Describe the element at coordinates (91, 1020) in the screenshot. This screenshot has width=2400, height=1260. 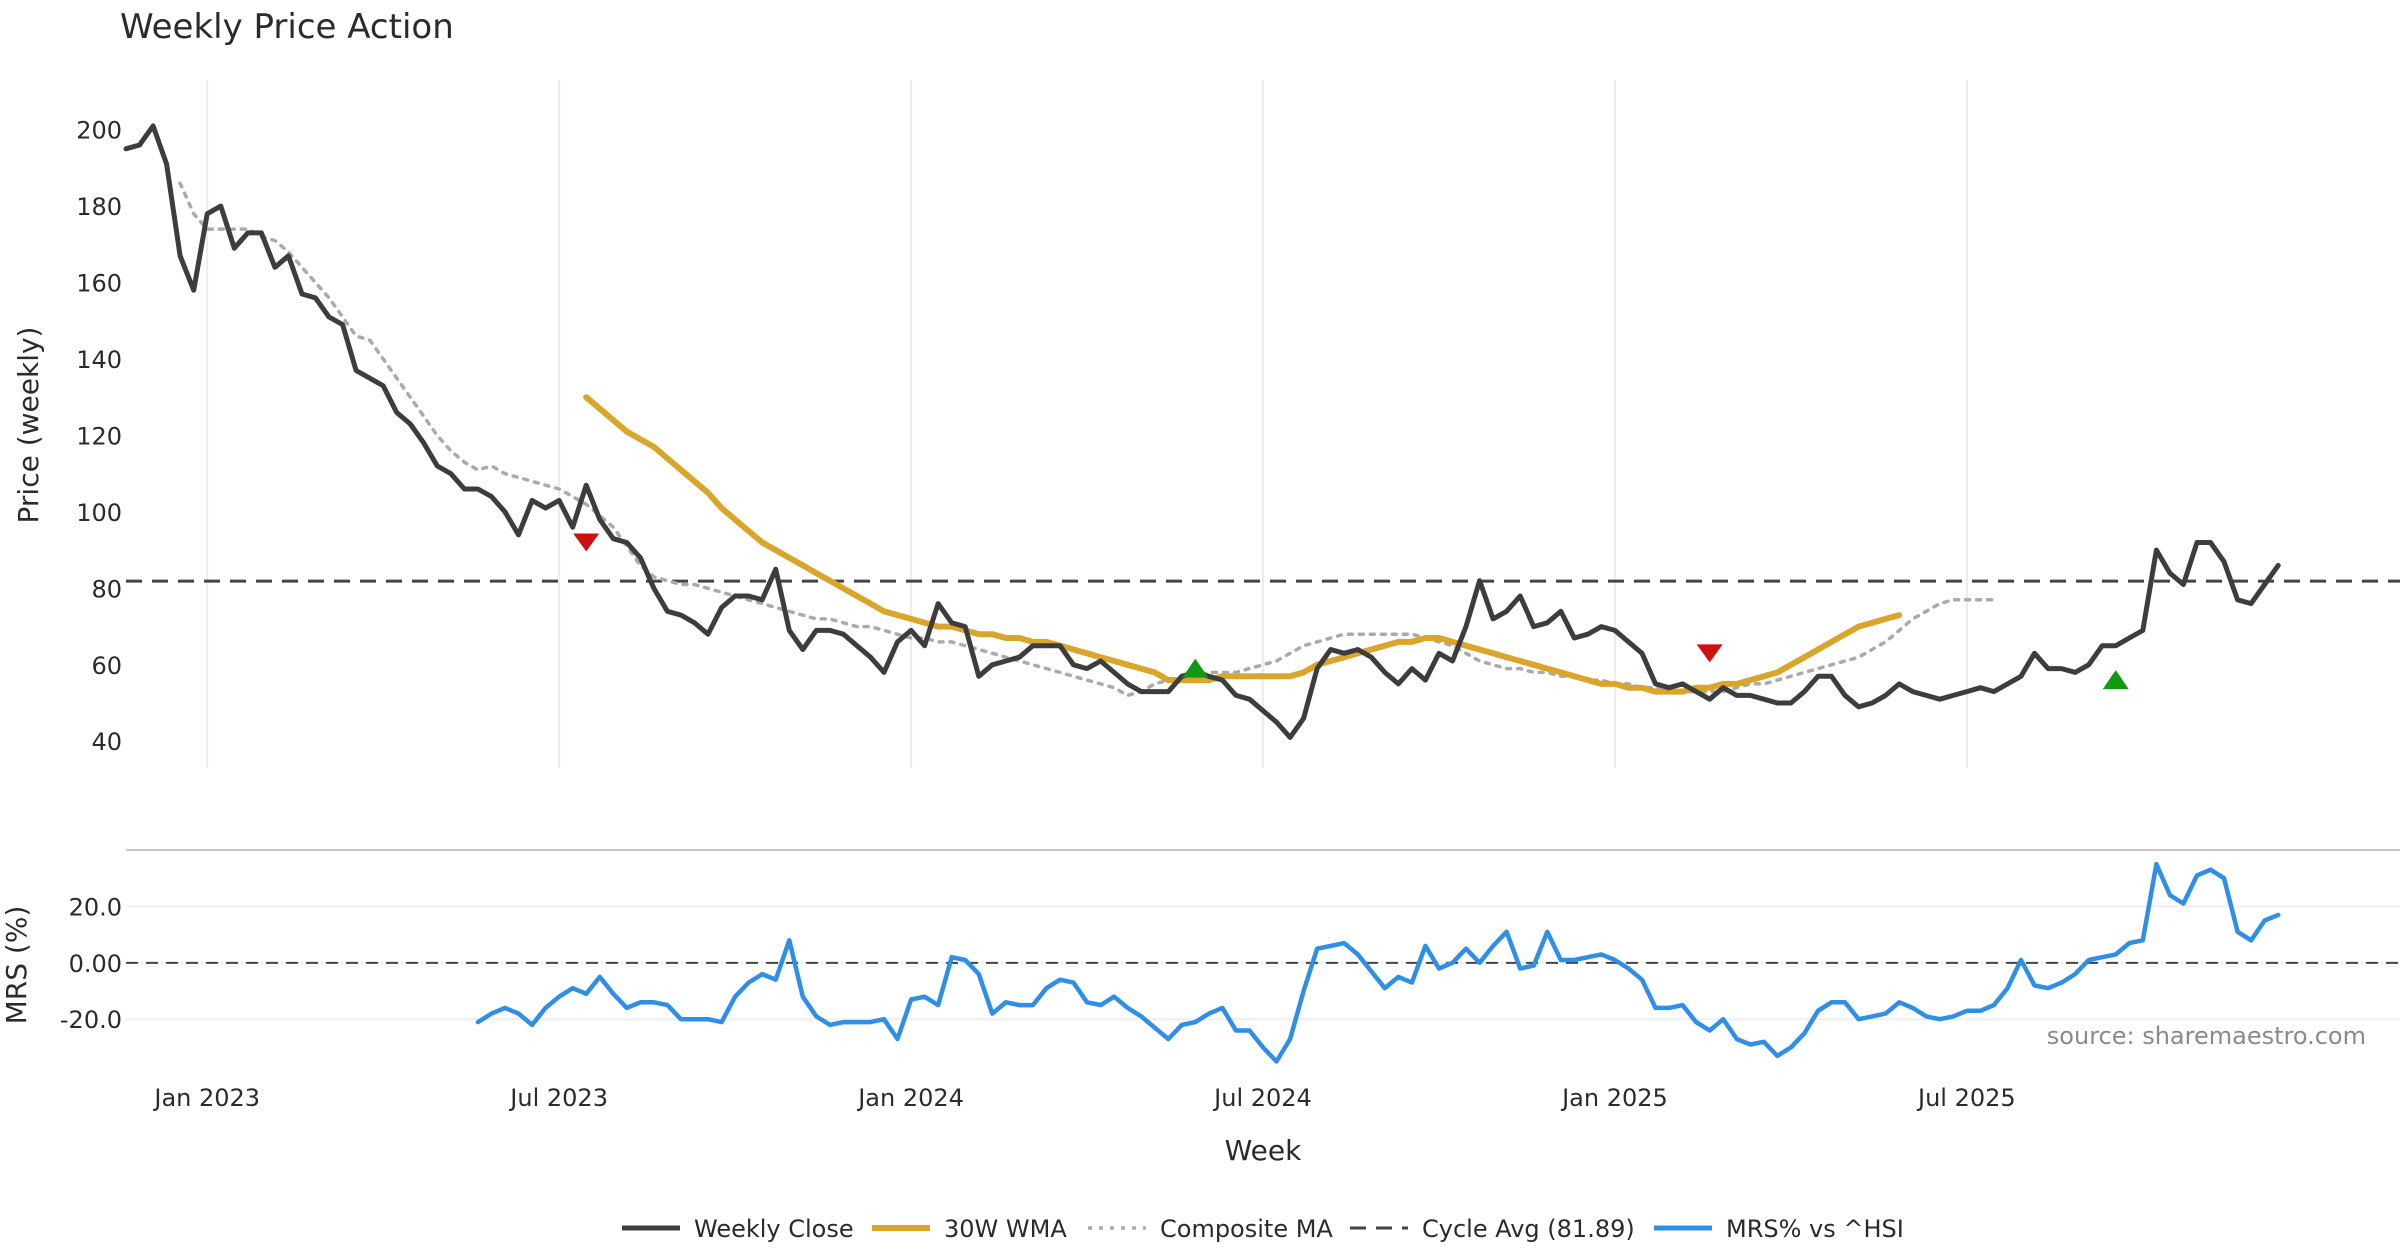
I see `mrs-y-tick-label: -20.0` at that location.